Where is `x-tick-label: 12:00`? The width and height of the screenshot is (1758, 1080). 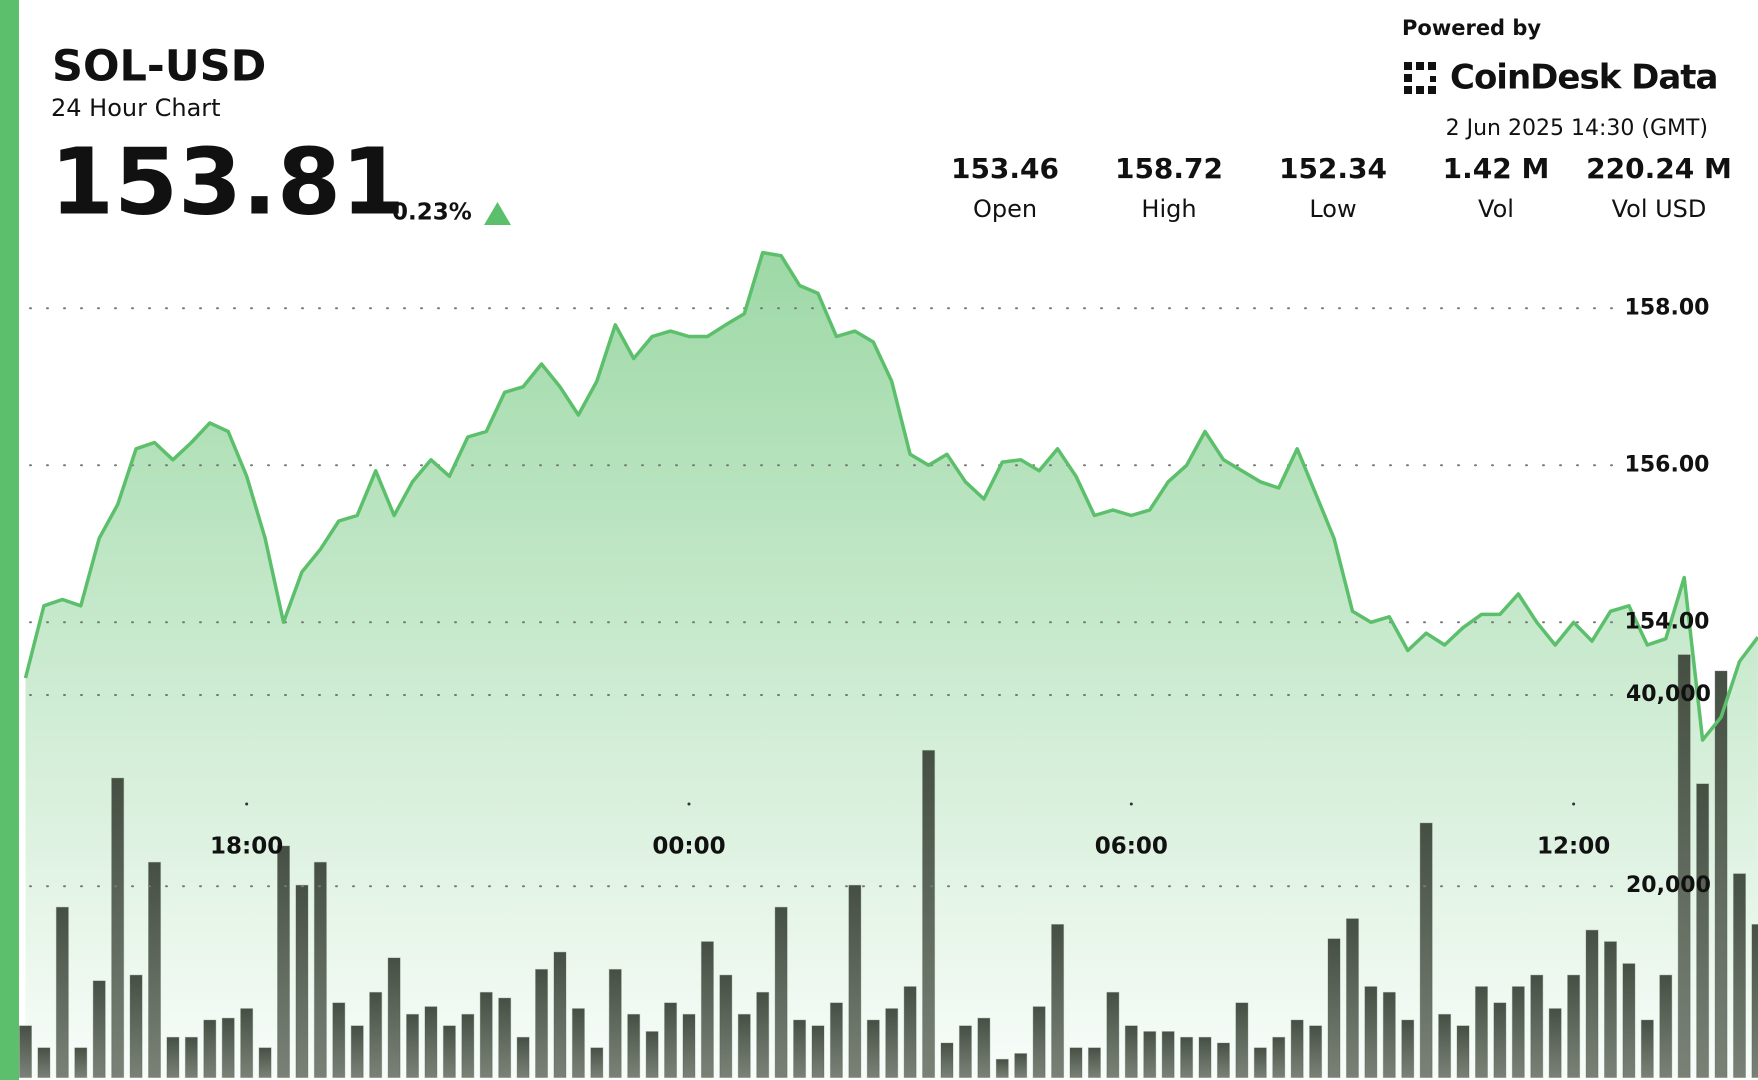 x-tick-label: 12:00 is located at coordinates (1573, 847).